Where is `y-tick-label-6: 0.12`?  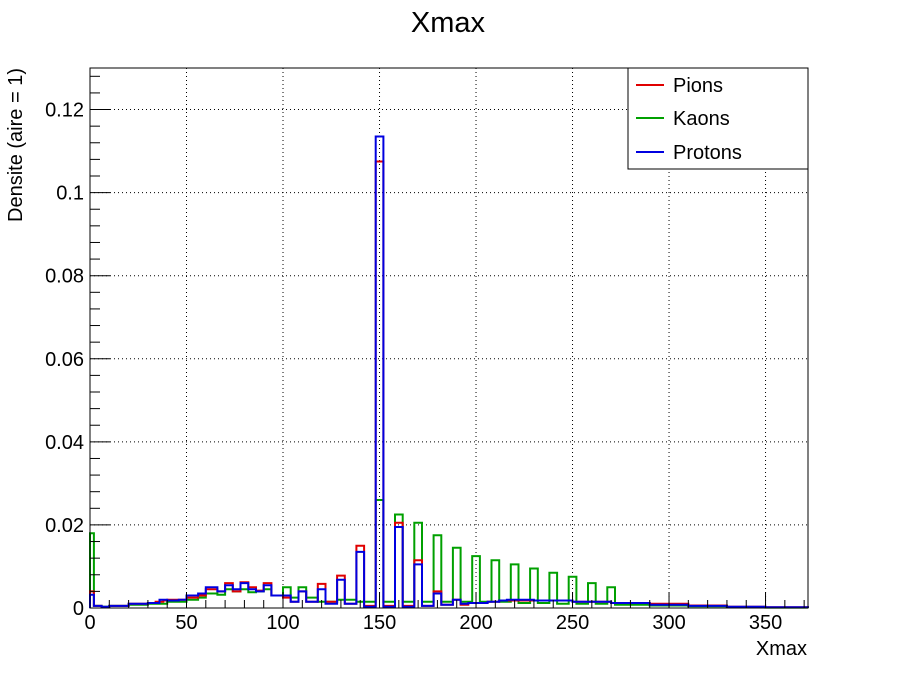 y-tick-label-6: 0.12 is located at coordinates (64, 111).